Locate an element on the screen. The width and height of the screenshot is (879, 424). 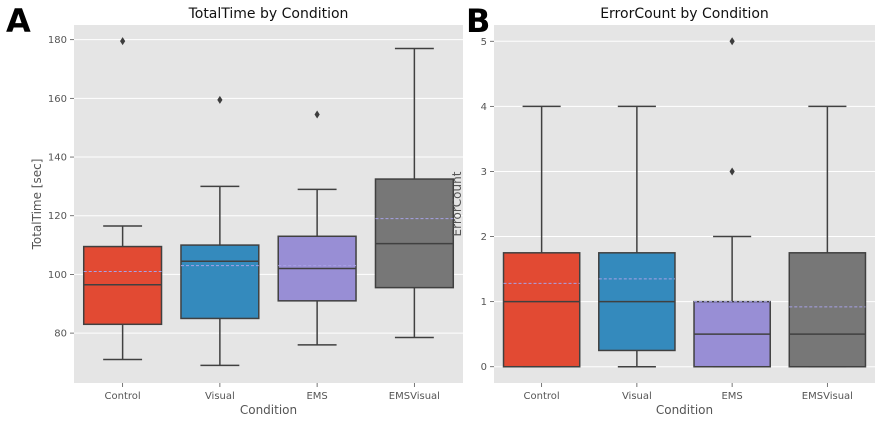
y-tick-label: 160 is located at coordinates (57, 99).